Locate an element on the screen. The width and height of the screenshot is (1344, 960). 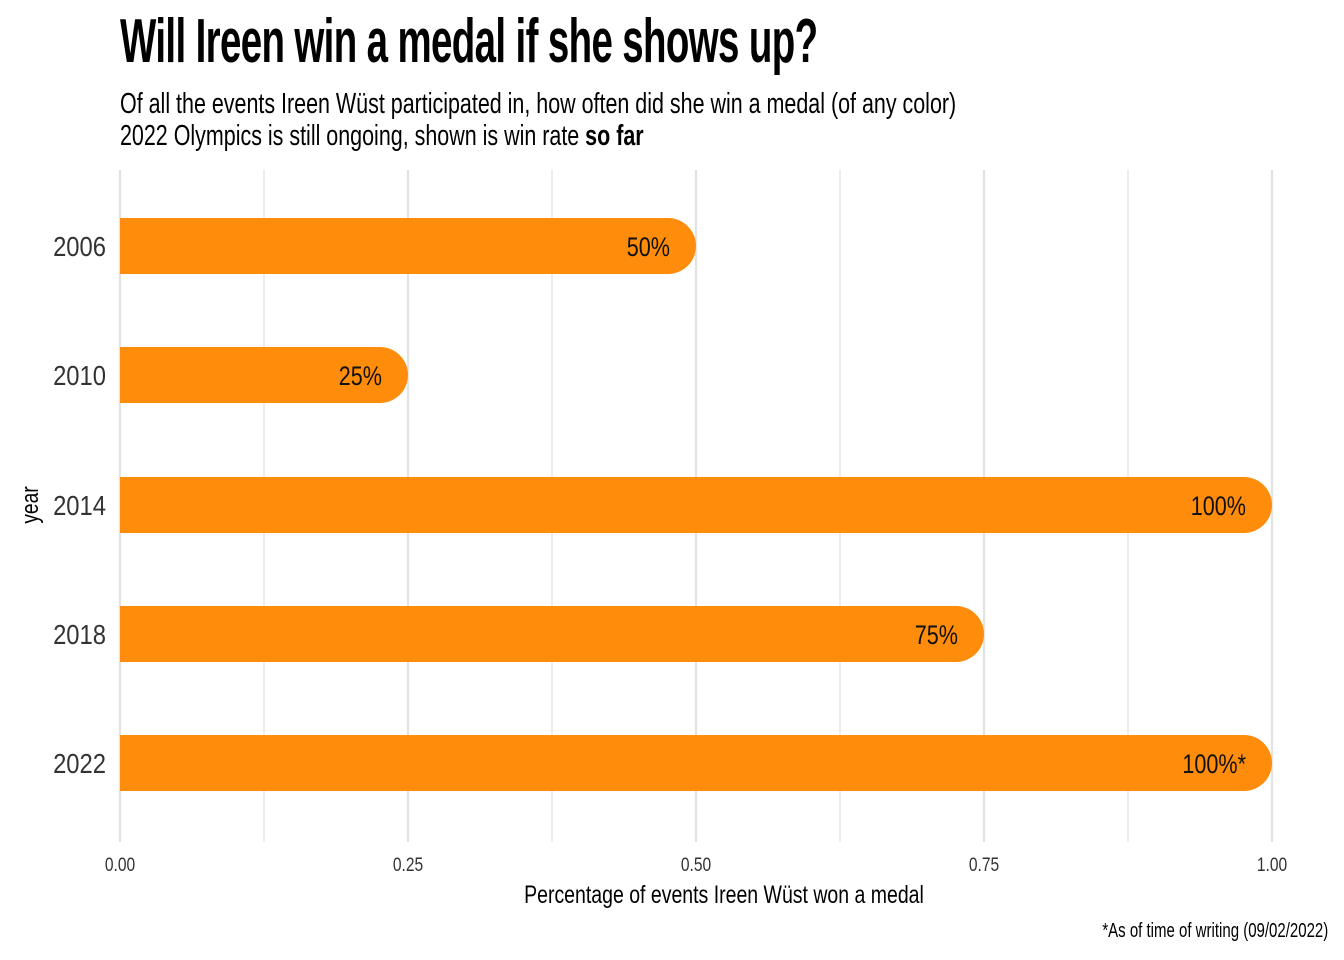
y-axis-label: year is located at coordinates (30, 504).